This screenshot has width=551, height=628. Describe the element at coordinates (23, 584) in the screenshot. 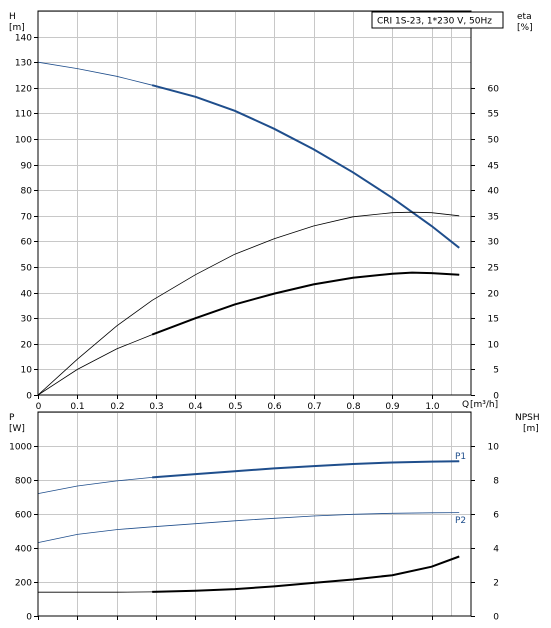

I see `y-left-tick-label: 200` at that location.